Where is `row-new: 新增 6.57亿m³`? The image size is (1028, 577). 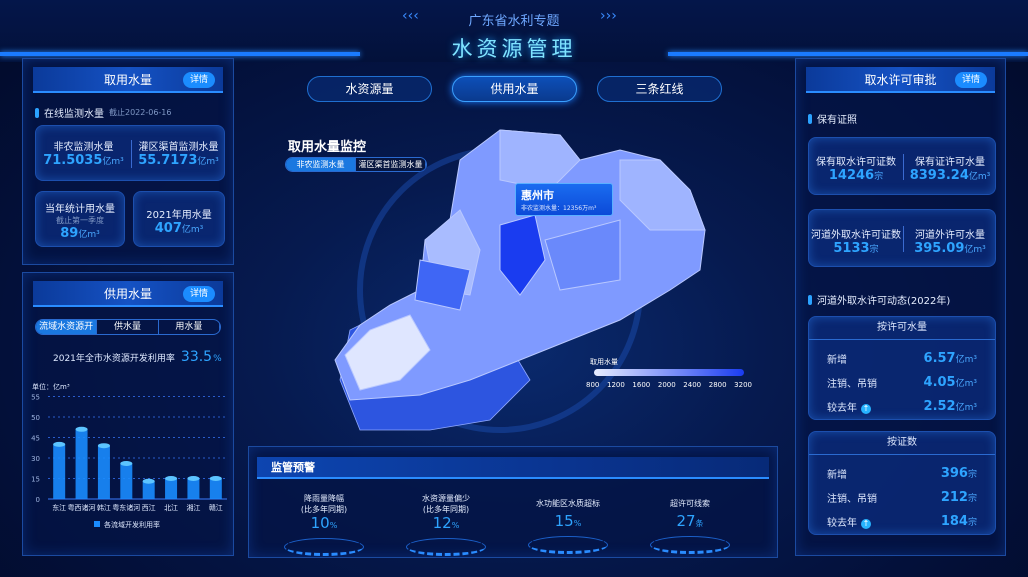
row-new: 新增 6.57亿m³ is located at coordinates (902, 358).